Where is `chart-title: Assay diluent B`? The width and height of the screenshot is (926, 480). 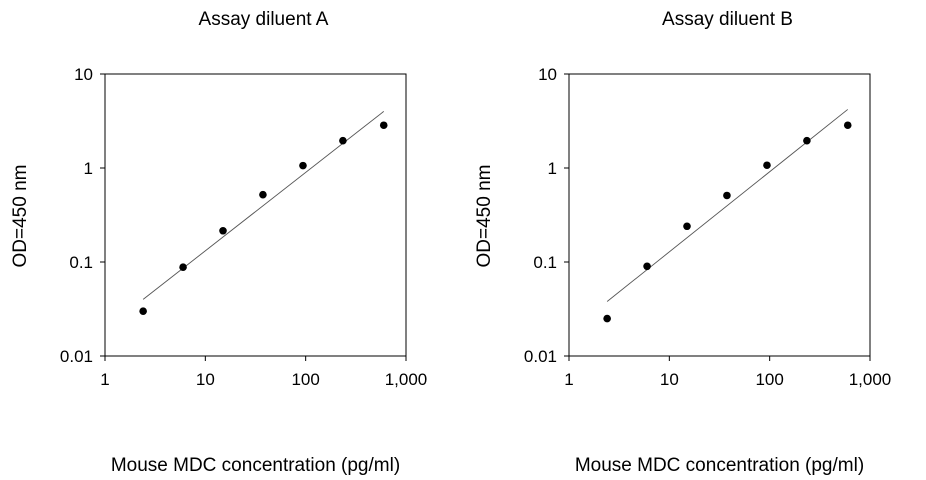
chart-title: Assay diluent B is located at coordinates (727, 19).